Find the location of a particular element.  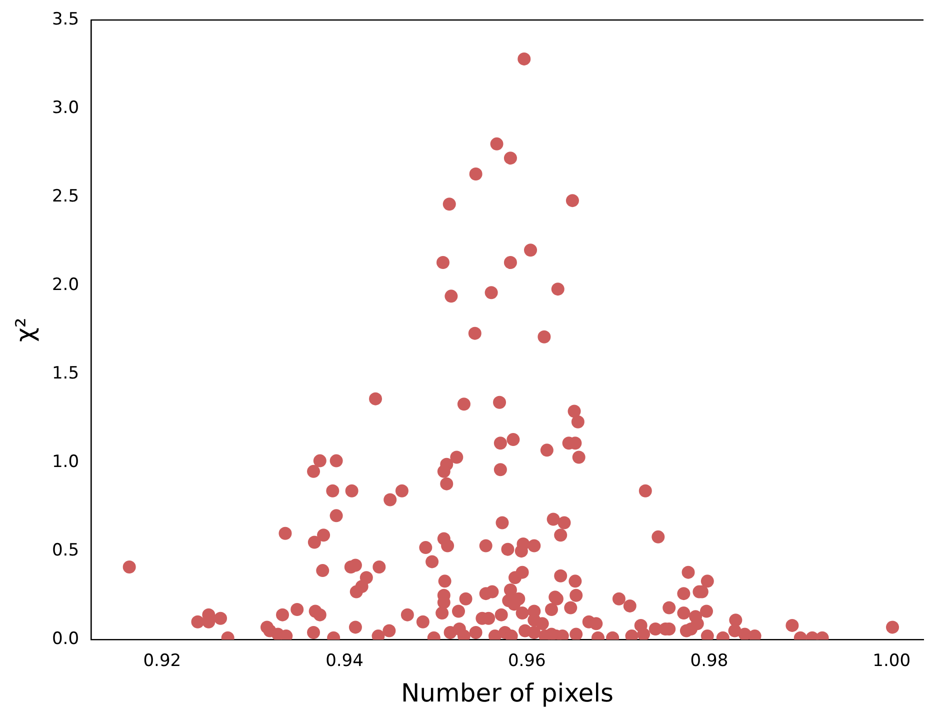

x-tick-label: 0.98 is located at coordinates (709, 661).